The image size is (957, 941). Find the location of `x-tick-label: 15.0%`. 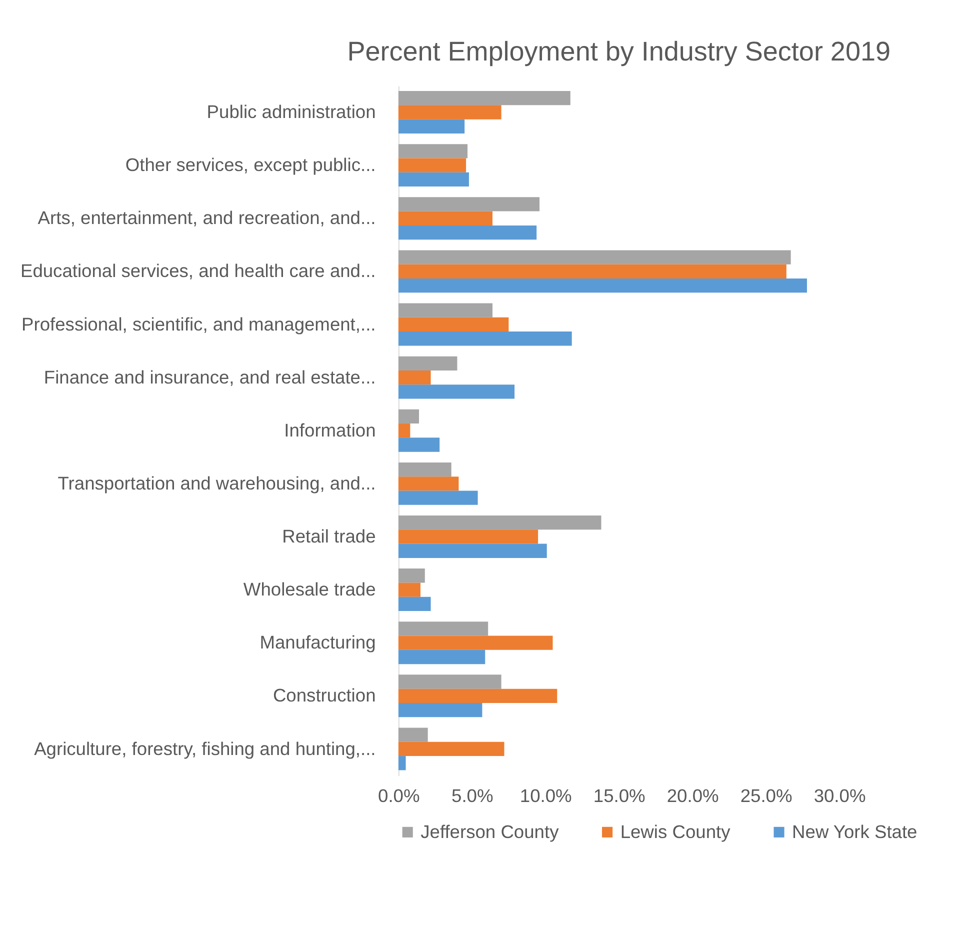

x-tick-label: 15.0% is located at coordinates (619, 795).